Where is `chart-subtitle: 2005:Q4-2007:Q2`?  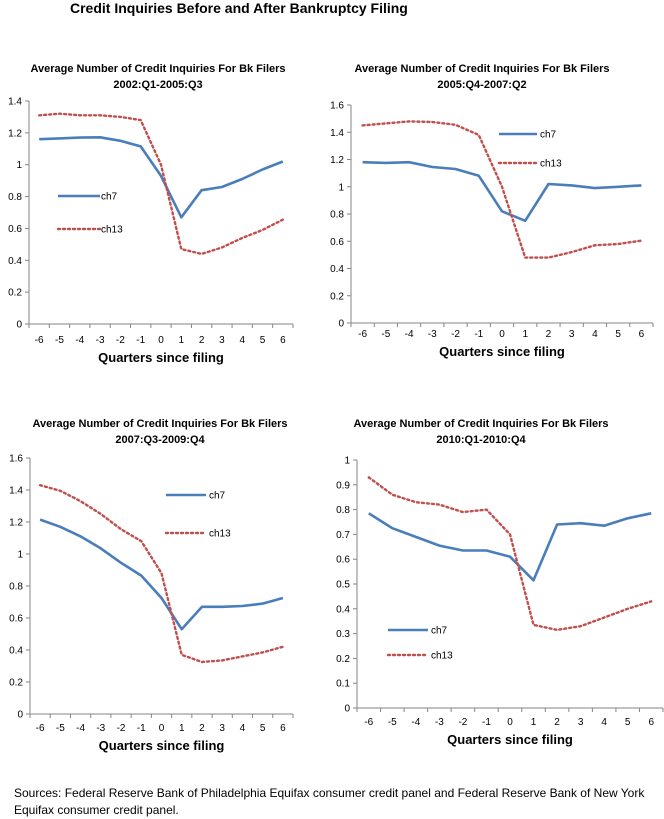 chart-subtitle: 2005:Q4-2007:Q2 is located at coordinates (481, 85).